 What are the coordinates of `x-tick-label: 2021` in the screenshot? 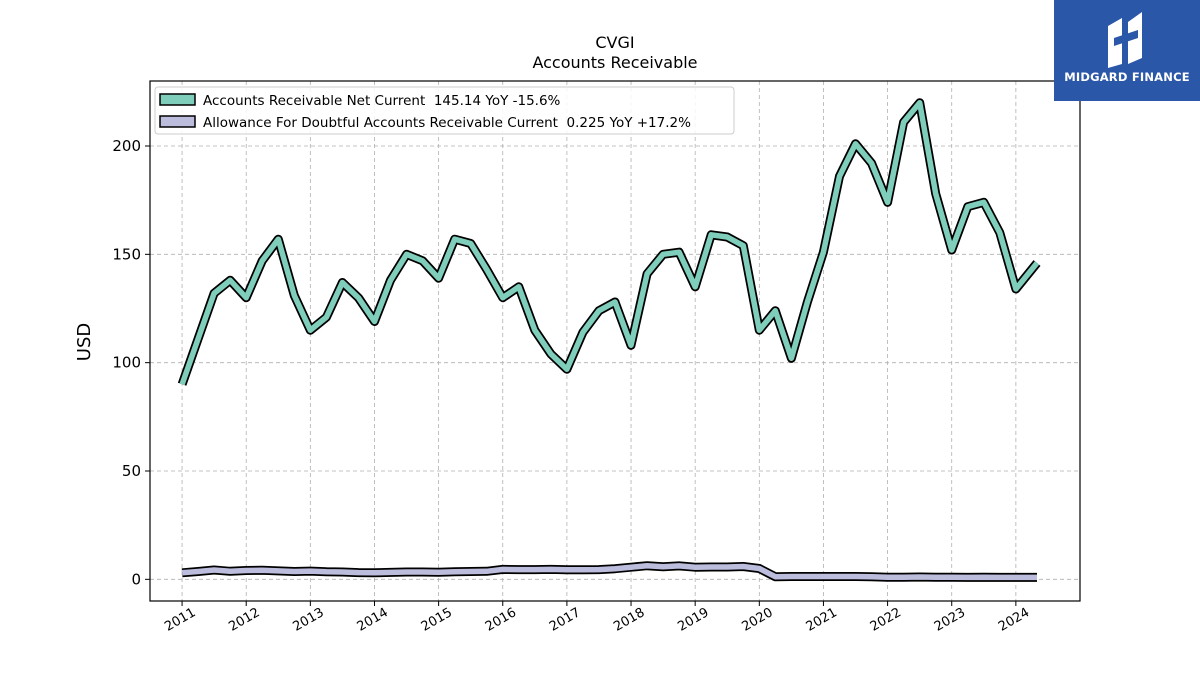 It's located at (822, 620).